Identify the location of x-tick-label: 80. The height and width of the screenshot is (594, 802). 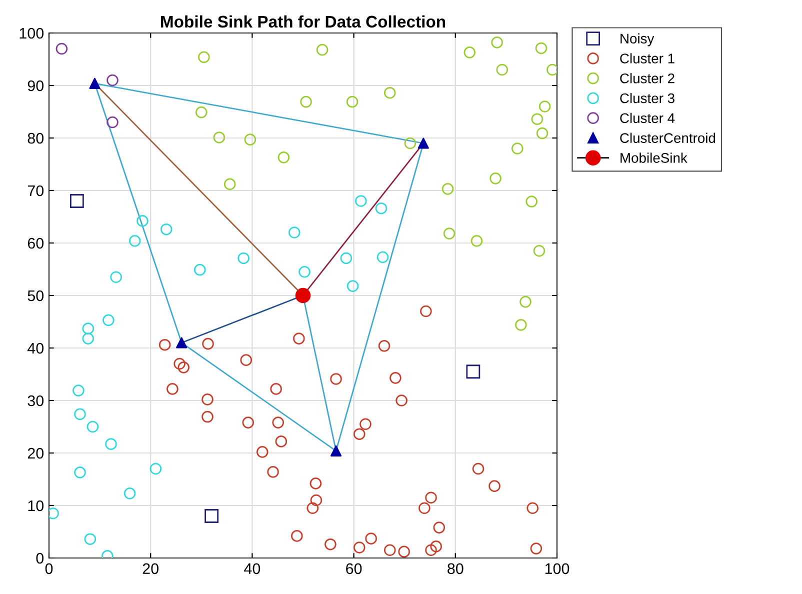
(456, 568).